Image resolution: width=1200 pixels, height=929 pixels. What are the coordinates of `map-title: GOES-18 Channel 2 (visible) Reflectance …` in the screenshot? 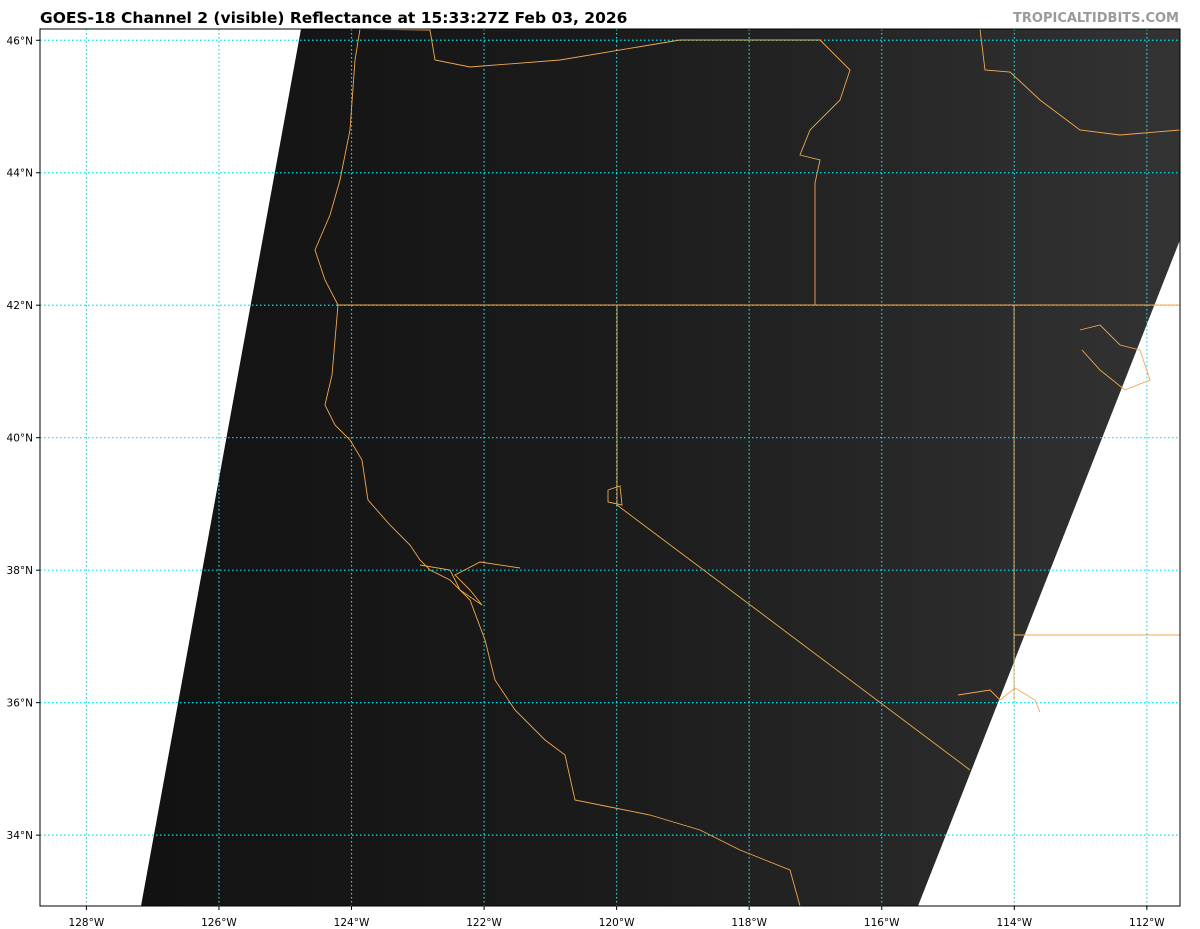 It's located at (334, 18).